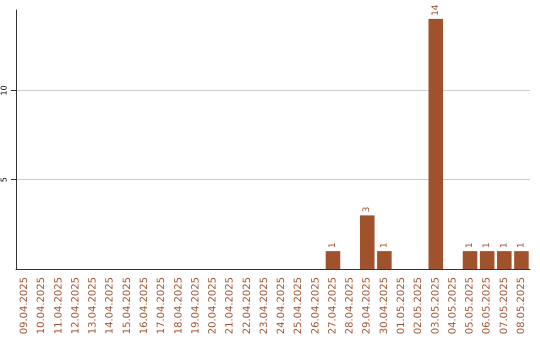 The image size is (540, 340). What do you see at coordinates (367, 305) in the screenshot?
I see `x-tick-label: 29.04.2025` at bounding box center [367, 305].